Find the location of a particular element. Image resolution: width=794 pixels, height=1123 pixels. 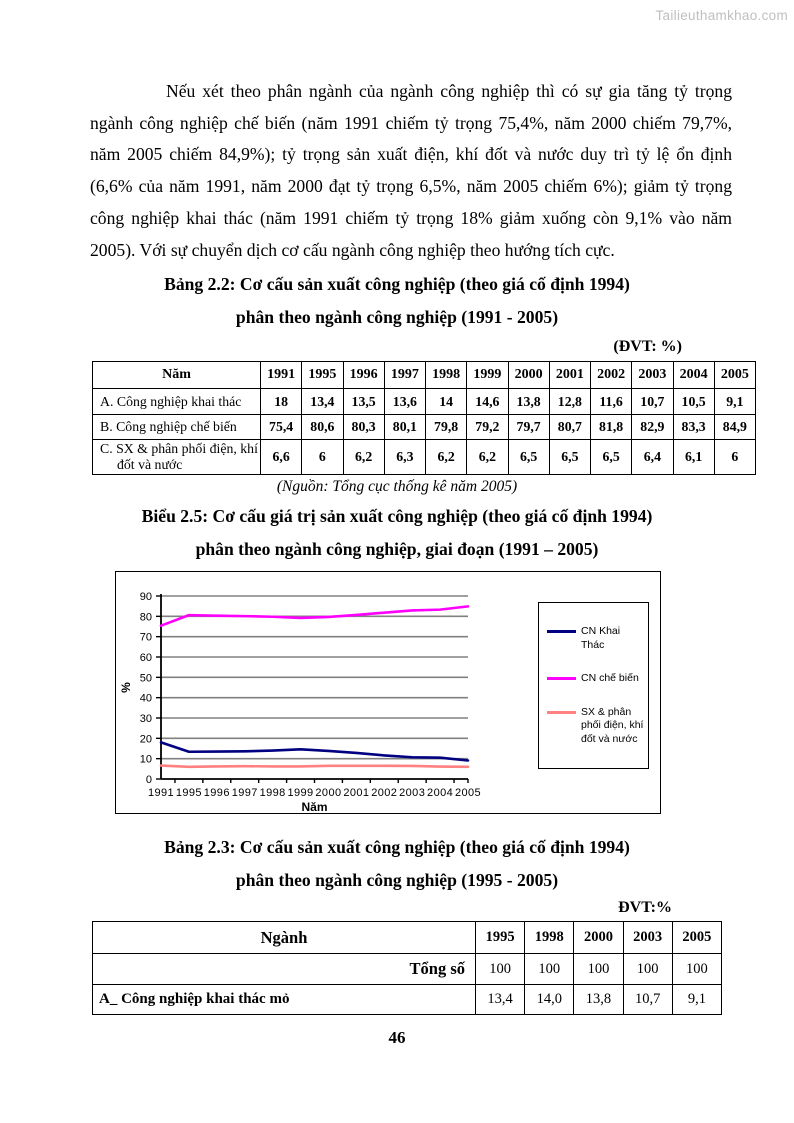

svg-text: 30 is located at coordinates (146, 719).